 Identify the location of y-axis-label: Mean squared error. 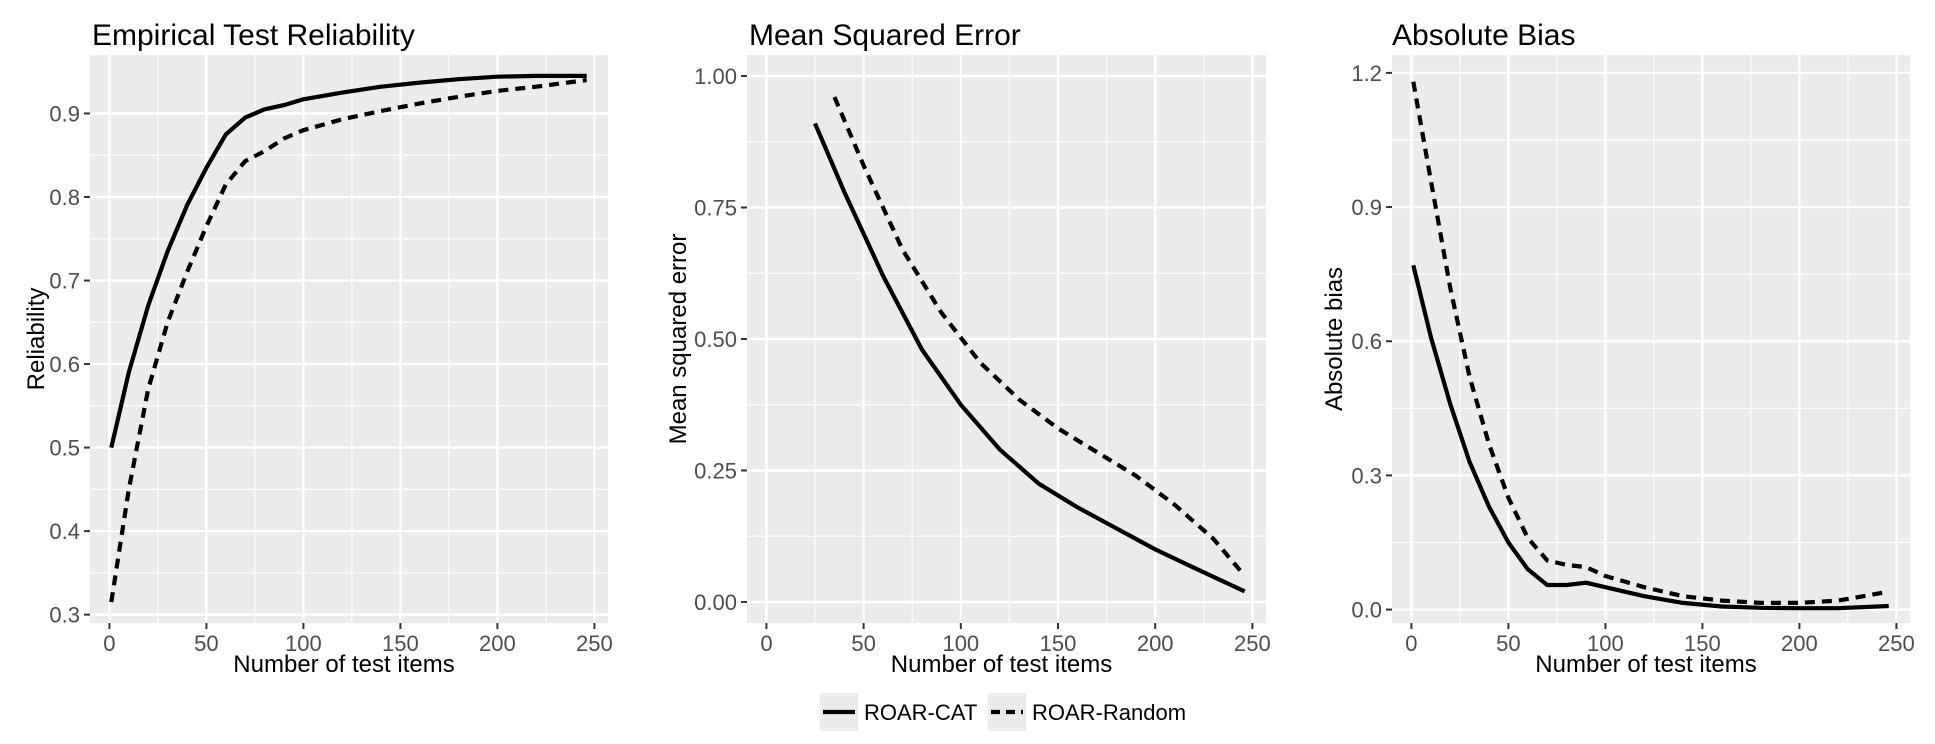
(678, 339).